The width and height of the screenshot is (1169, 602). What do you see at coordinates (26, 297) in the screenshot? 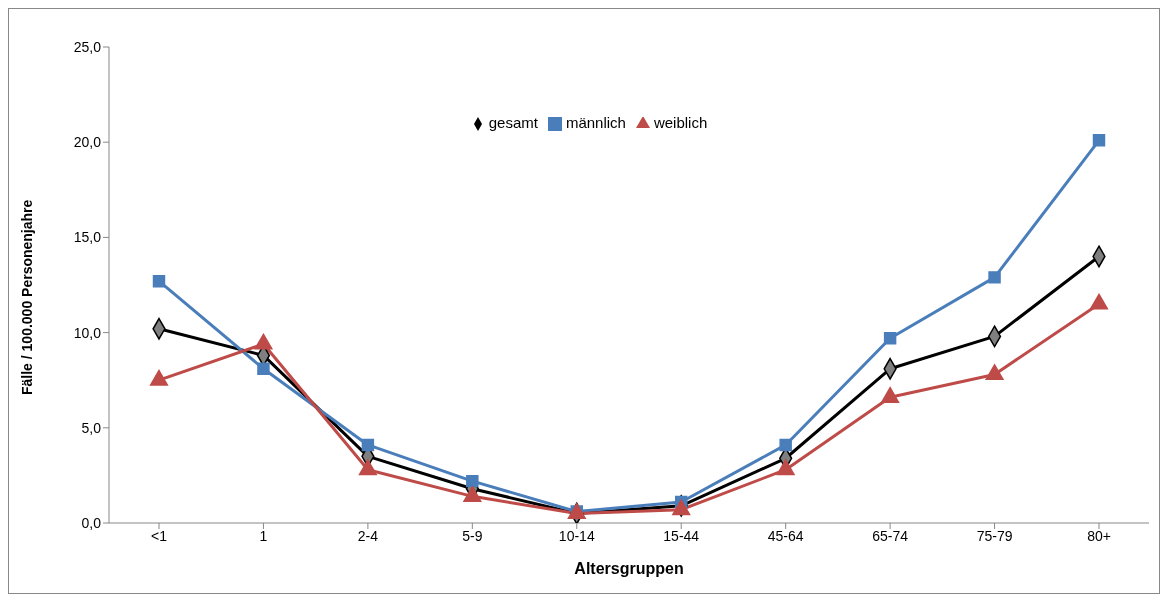
I see `y-axis-title: Fälle / 100.000 Personenjahre` at bounding box center [26, 297].